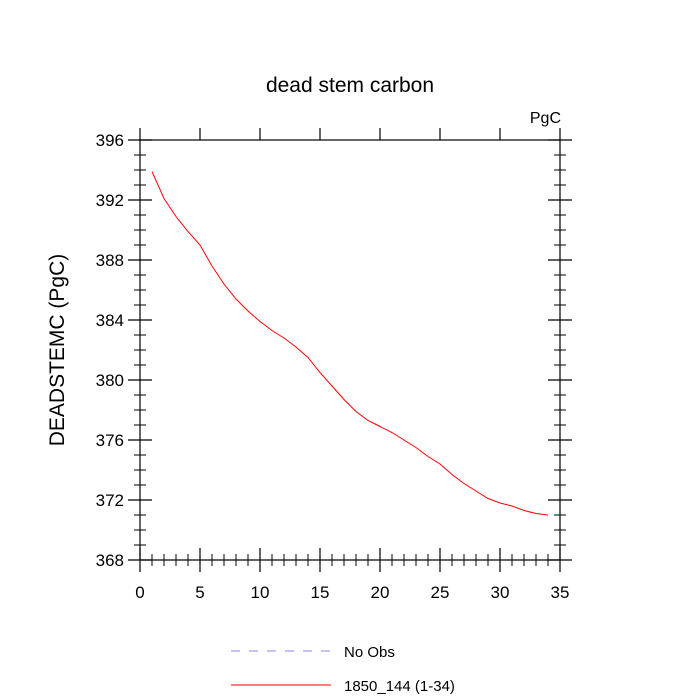 The width and height of the screenshot is (700, 700). Describe the element at coordinates (199, 592) in the screenshot. I see `x-tick-label: 5` at that location.